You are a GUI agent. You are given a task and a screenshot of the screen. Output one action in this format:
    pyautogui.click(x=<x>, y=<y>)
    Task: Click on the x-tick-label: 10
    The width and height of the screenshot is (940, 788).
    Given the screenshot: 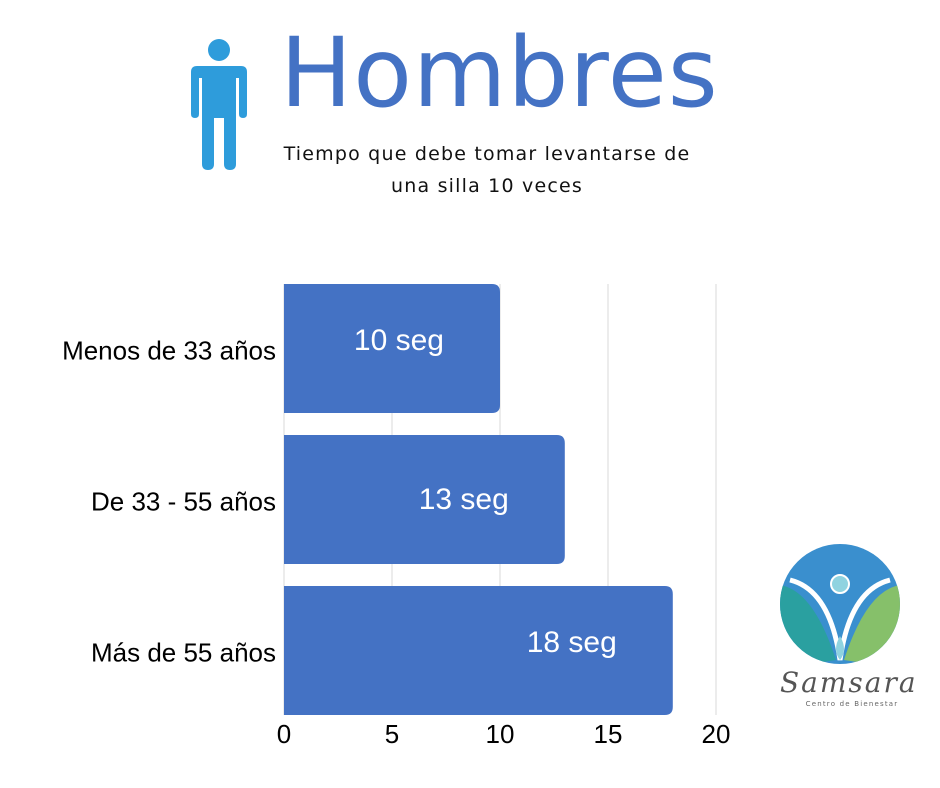 What is the action you would take?
    pyautogui.click(x=500, y=734)
    